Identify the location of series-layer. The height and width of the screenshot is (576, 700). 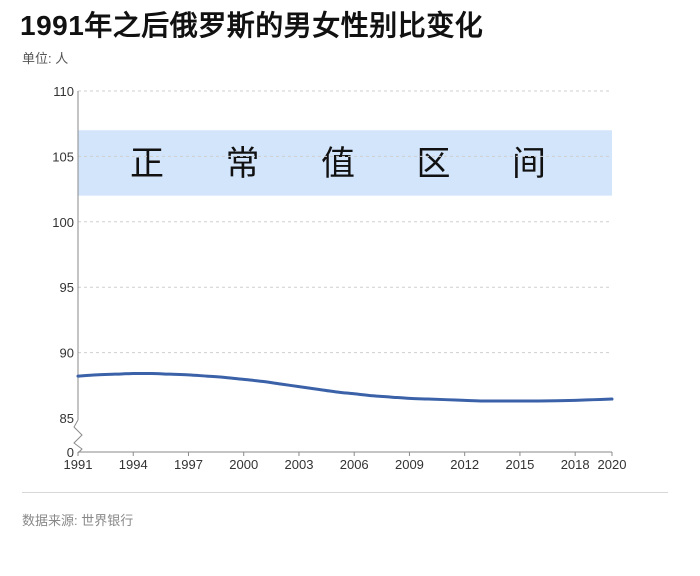
(345, 387).